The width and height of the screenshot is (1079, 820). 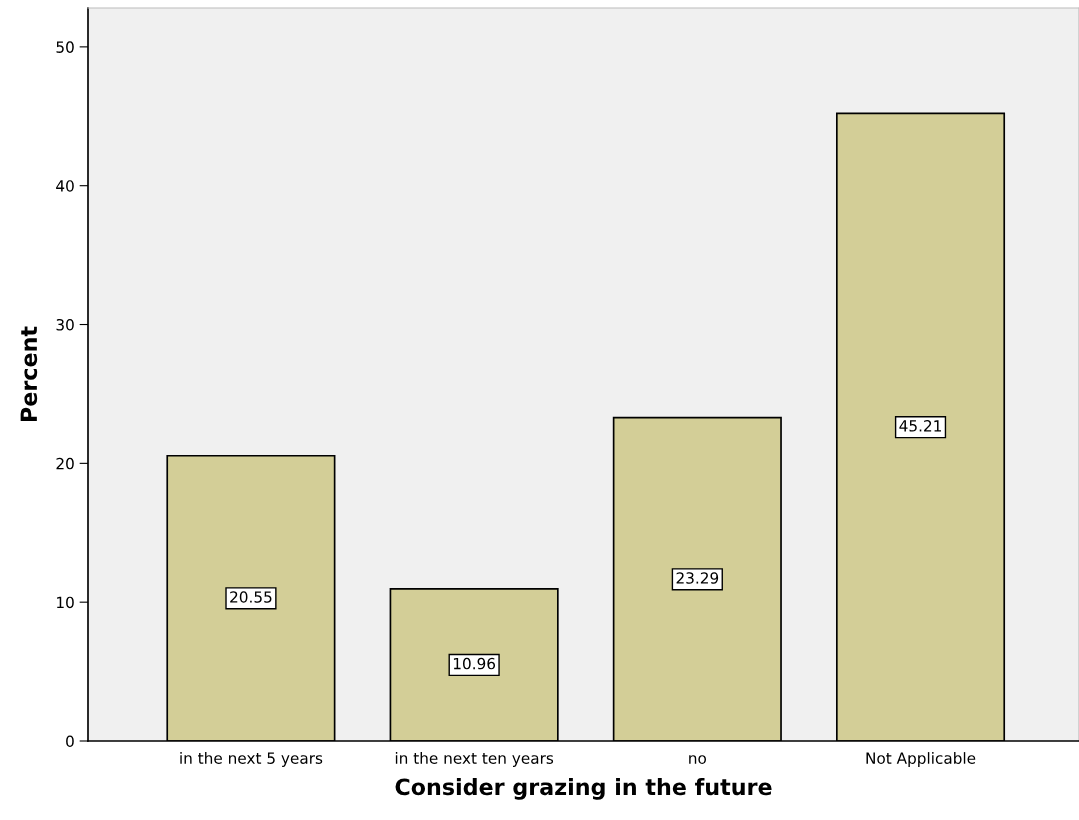 I want to click on data-label: 20.55, so click(x=251, y=597).